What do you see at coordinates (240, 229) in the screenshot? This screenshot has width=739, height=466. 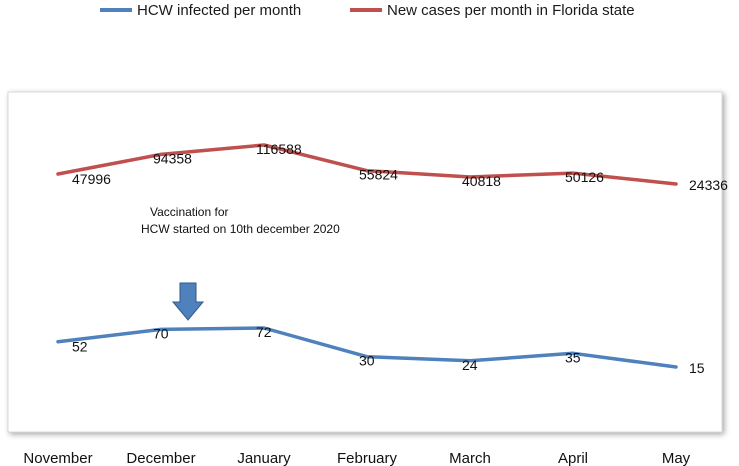 I see `annotation-line-2: HCW started on 10th december 2020` at bounding box center [240, 229].